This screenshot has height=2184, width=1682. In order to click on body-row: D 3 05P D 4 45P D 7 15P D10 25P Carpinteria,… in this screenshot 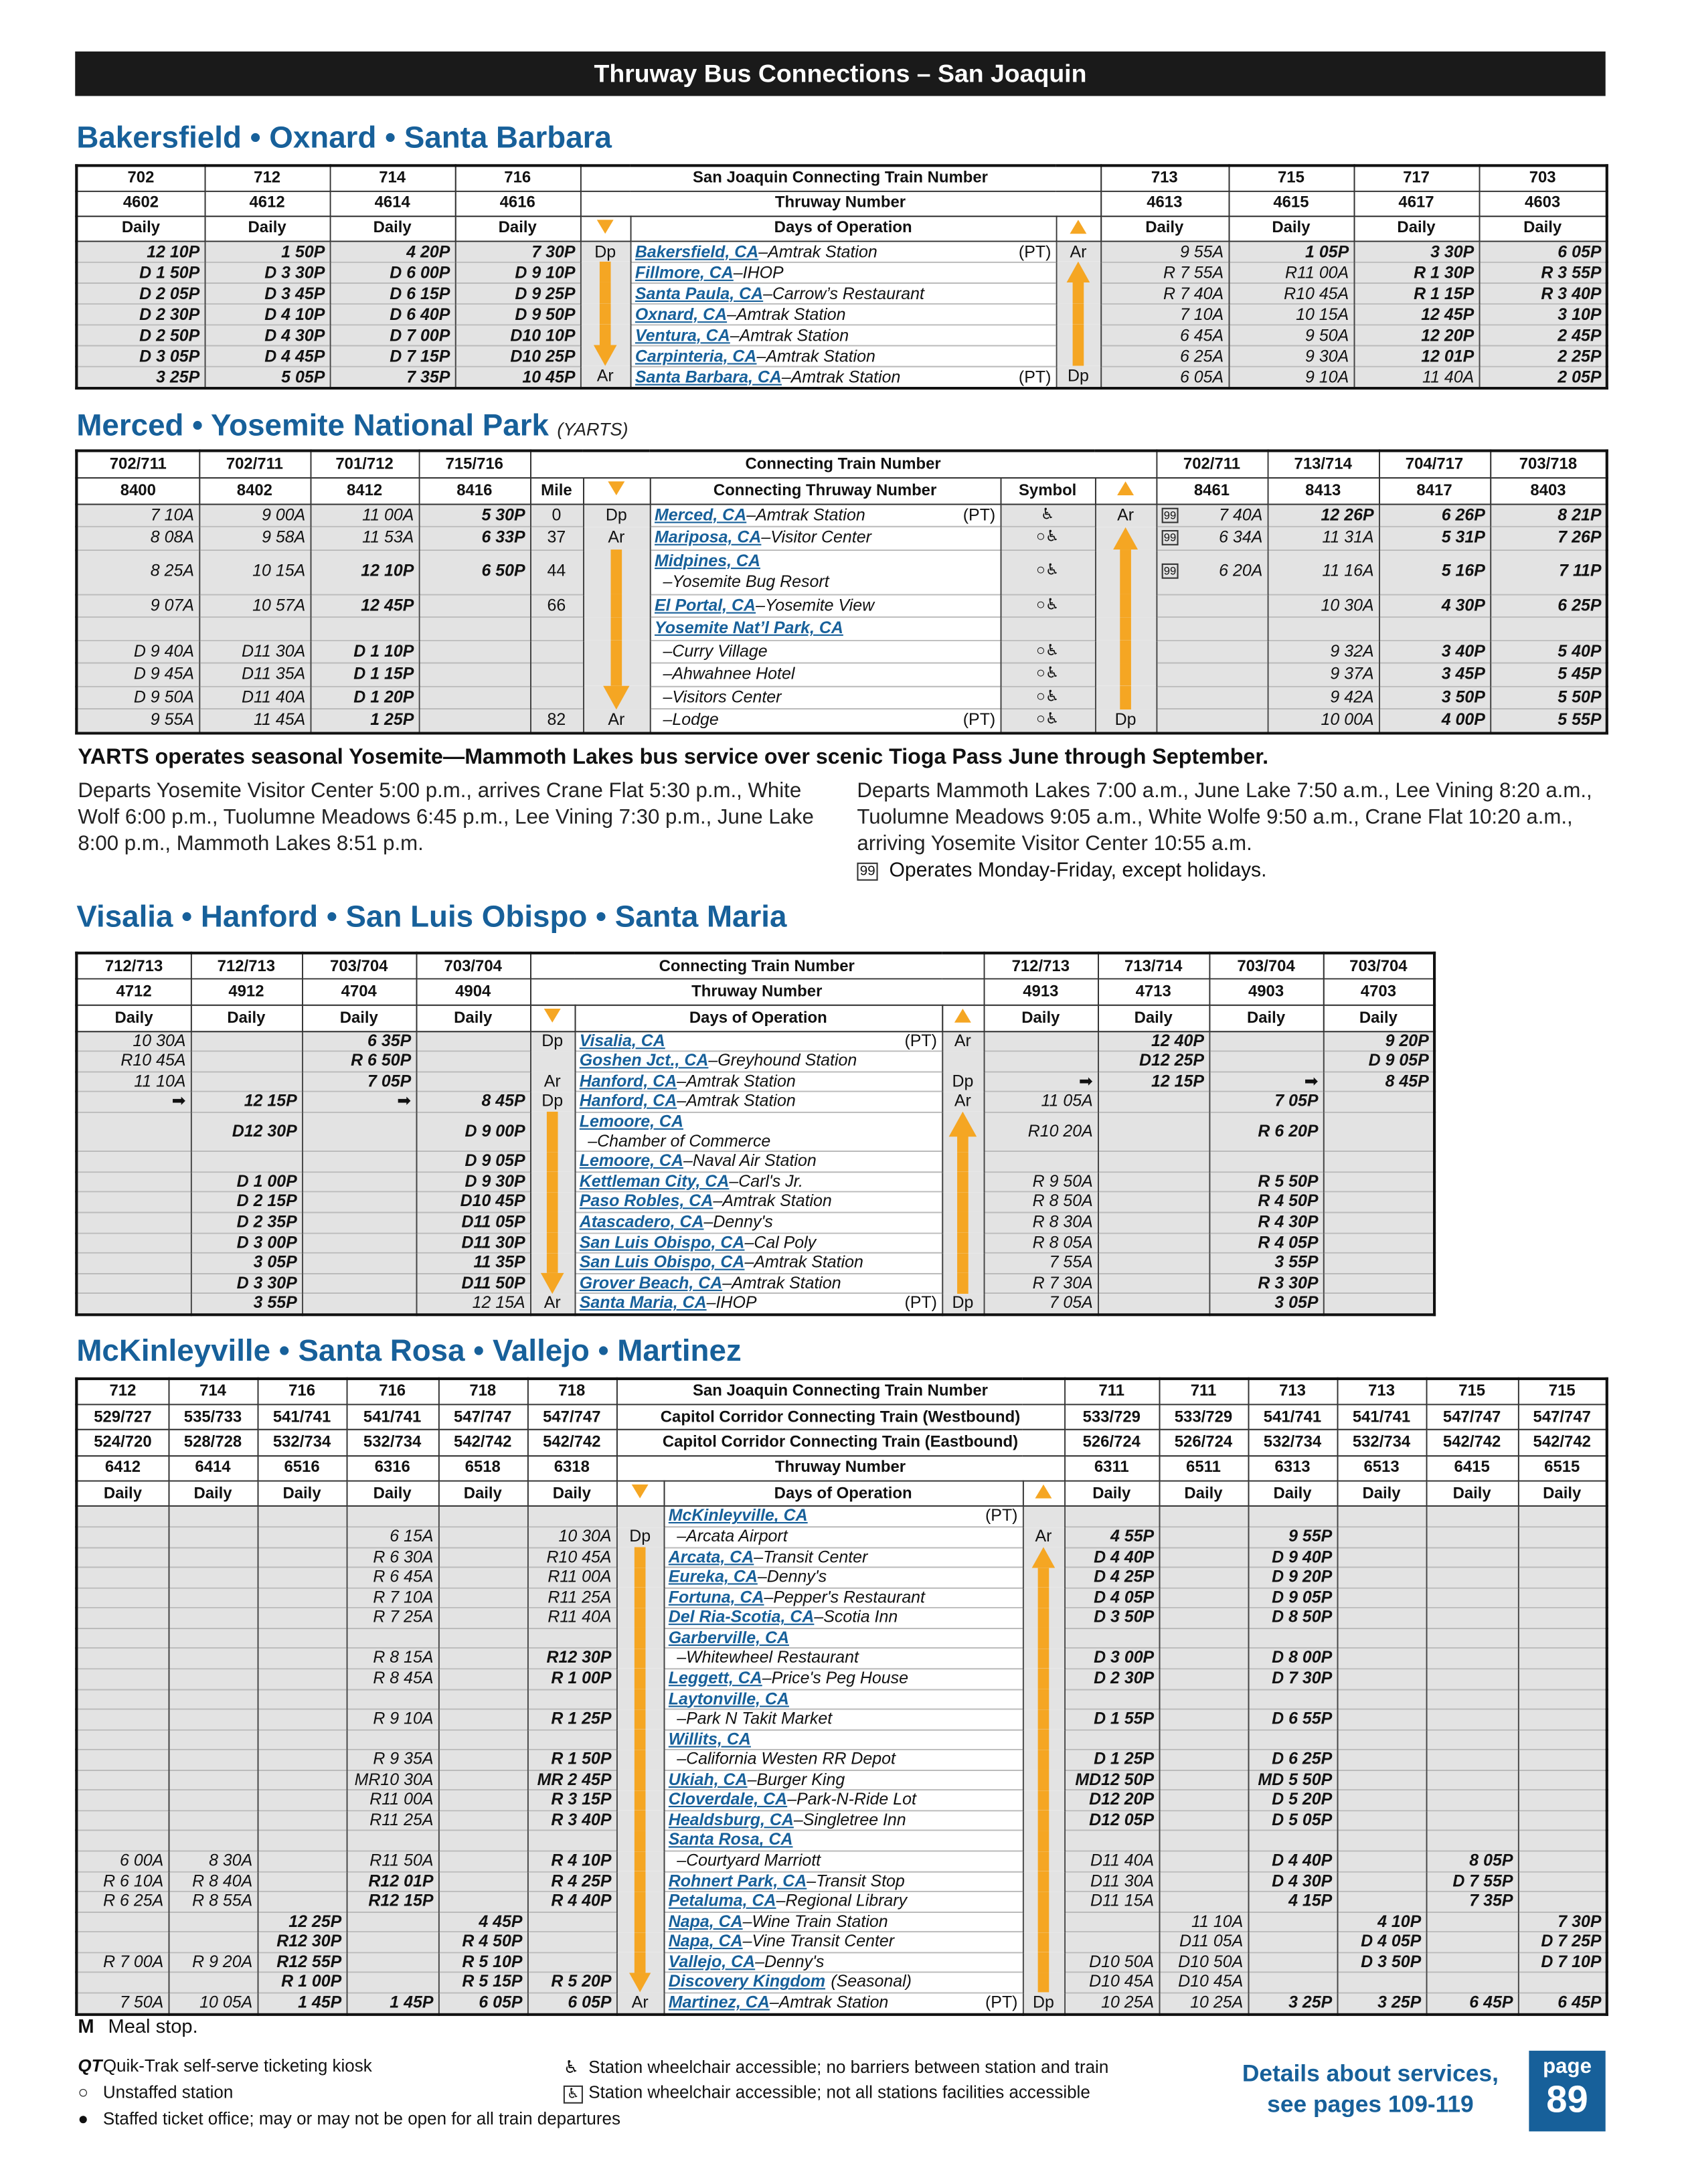, I will do `click(842, 355)`.